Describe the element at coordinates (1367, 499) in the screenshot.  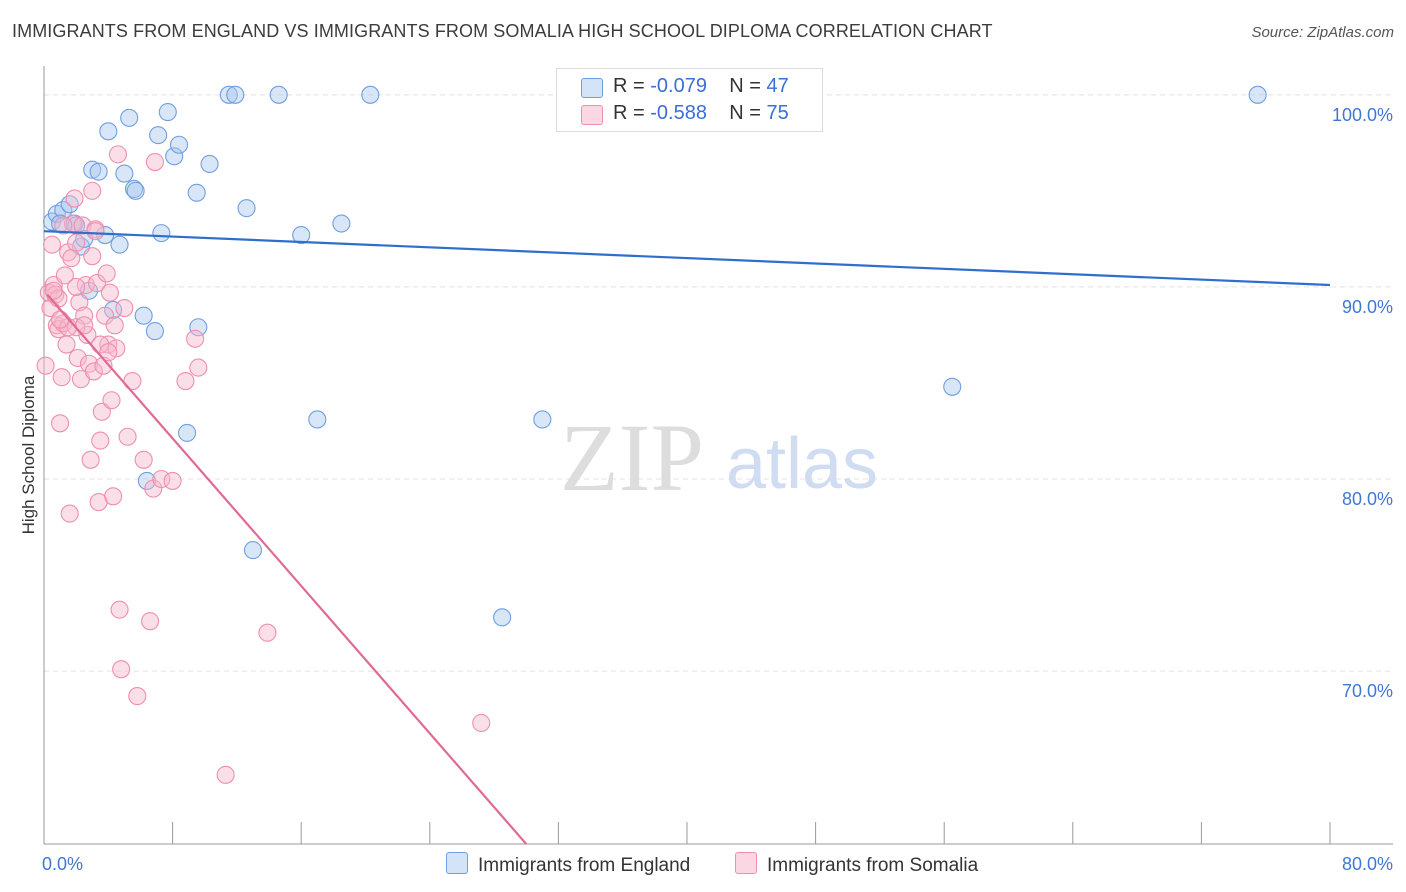
I see `y-tick-label: 80.0%` at that location.